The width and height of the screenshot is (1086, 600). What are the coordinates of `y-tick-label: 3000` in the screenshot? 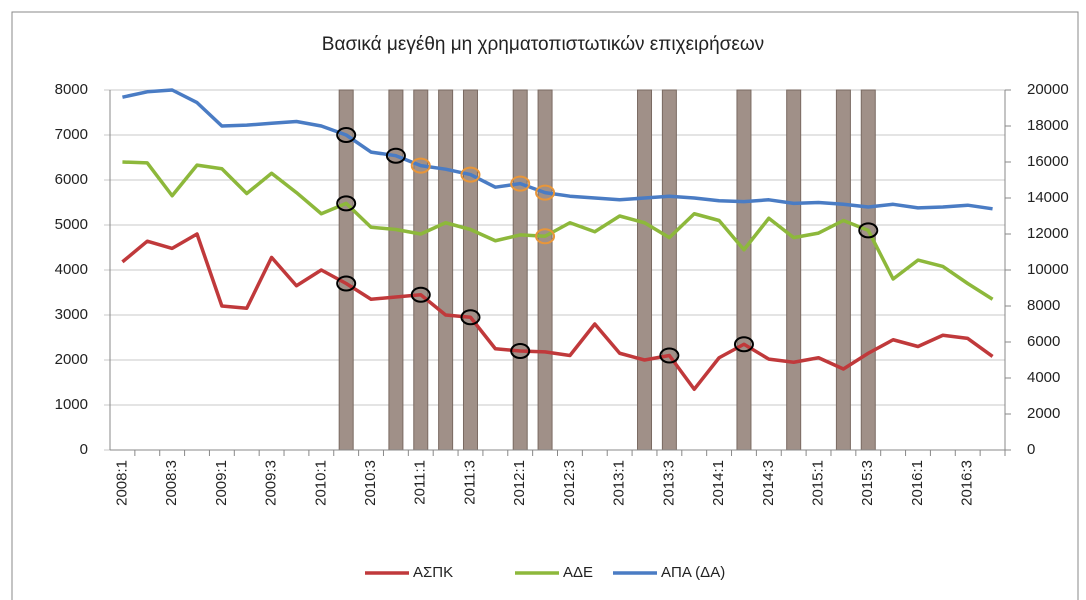 It's located at (71, 314).